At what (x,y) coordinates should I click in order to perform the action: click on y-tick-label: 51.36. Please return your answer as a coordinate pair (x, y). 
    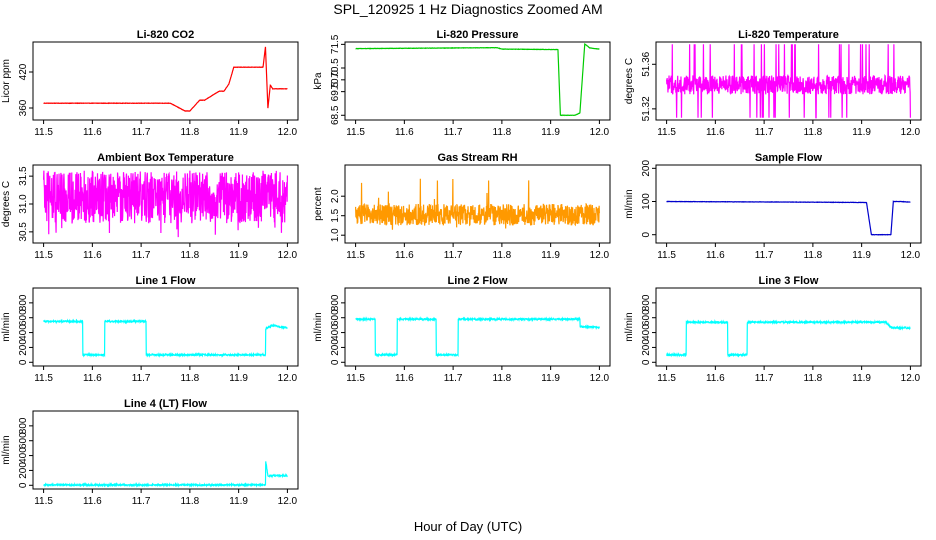
    Looking at the image, I should click on (646, 63).